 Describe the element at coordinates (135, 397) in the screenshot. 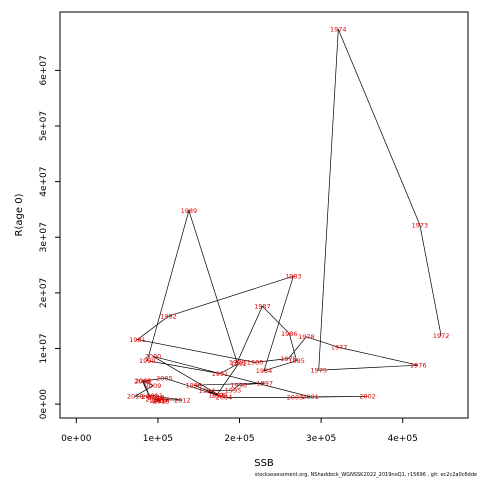

I see `point-year-label: 2010` at that location.